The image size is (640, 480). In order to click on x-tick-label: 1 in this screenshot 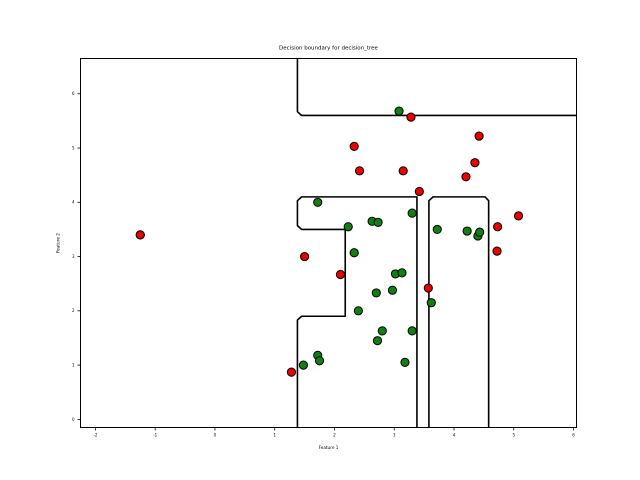, I will do `click(274, 435)`.